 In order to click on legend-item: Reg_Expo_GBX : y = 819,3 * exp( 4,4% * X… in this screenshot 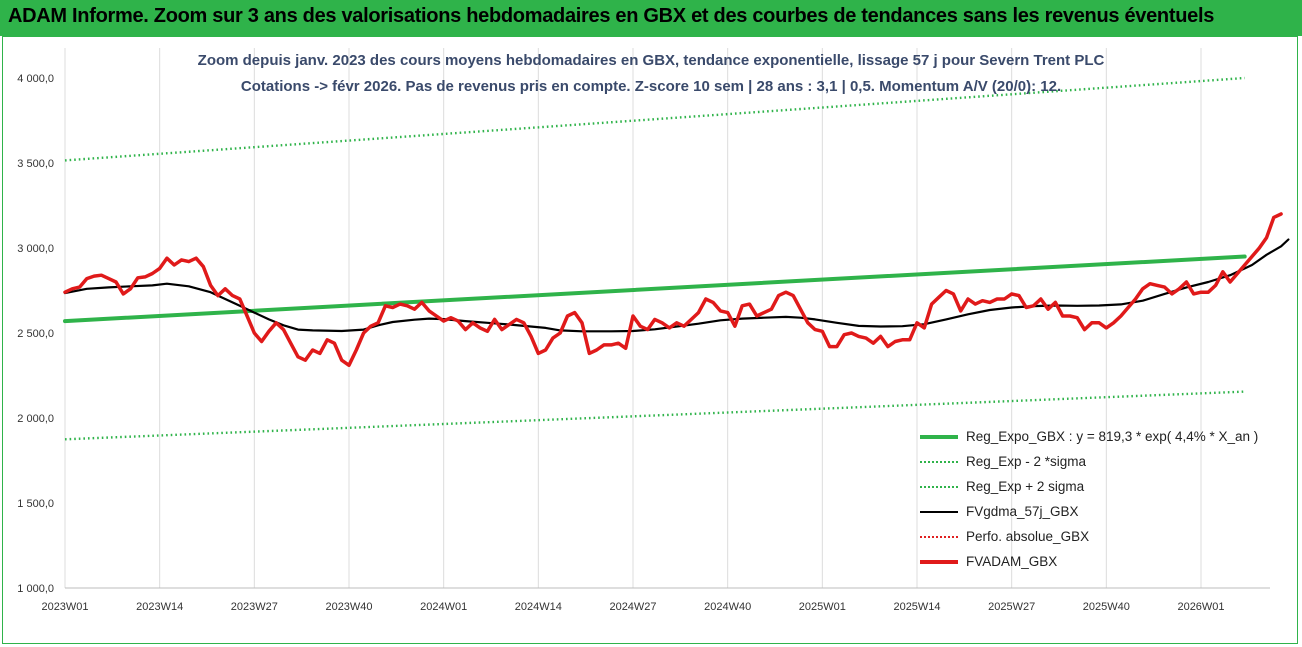, I will do `click(1105, 436)`.